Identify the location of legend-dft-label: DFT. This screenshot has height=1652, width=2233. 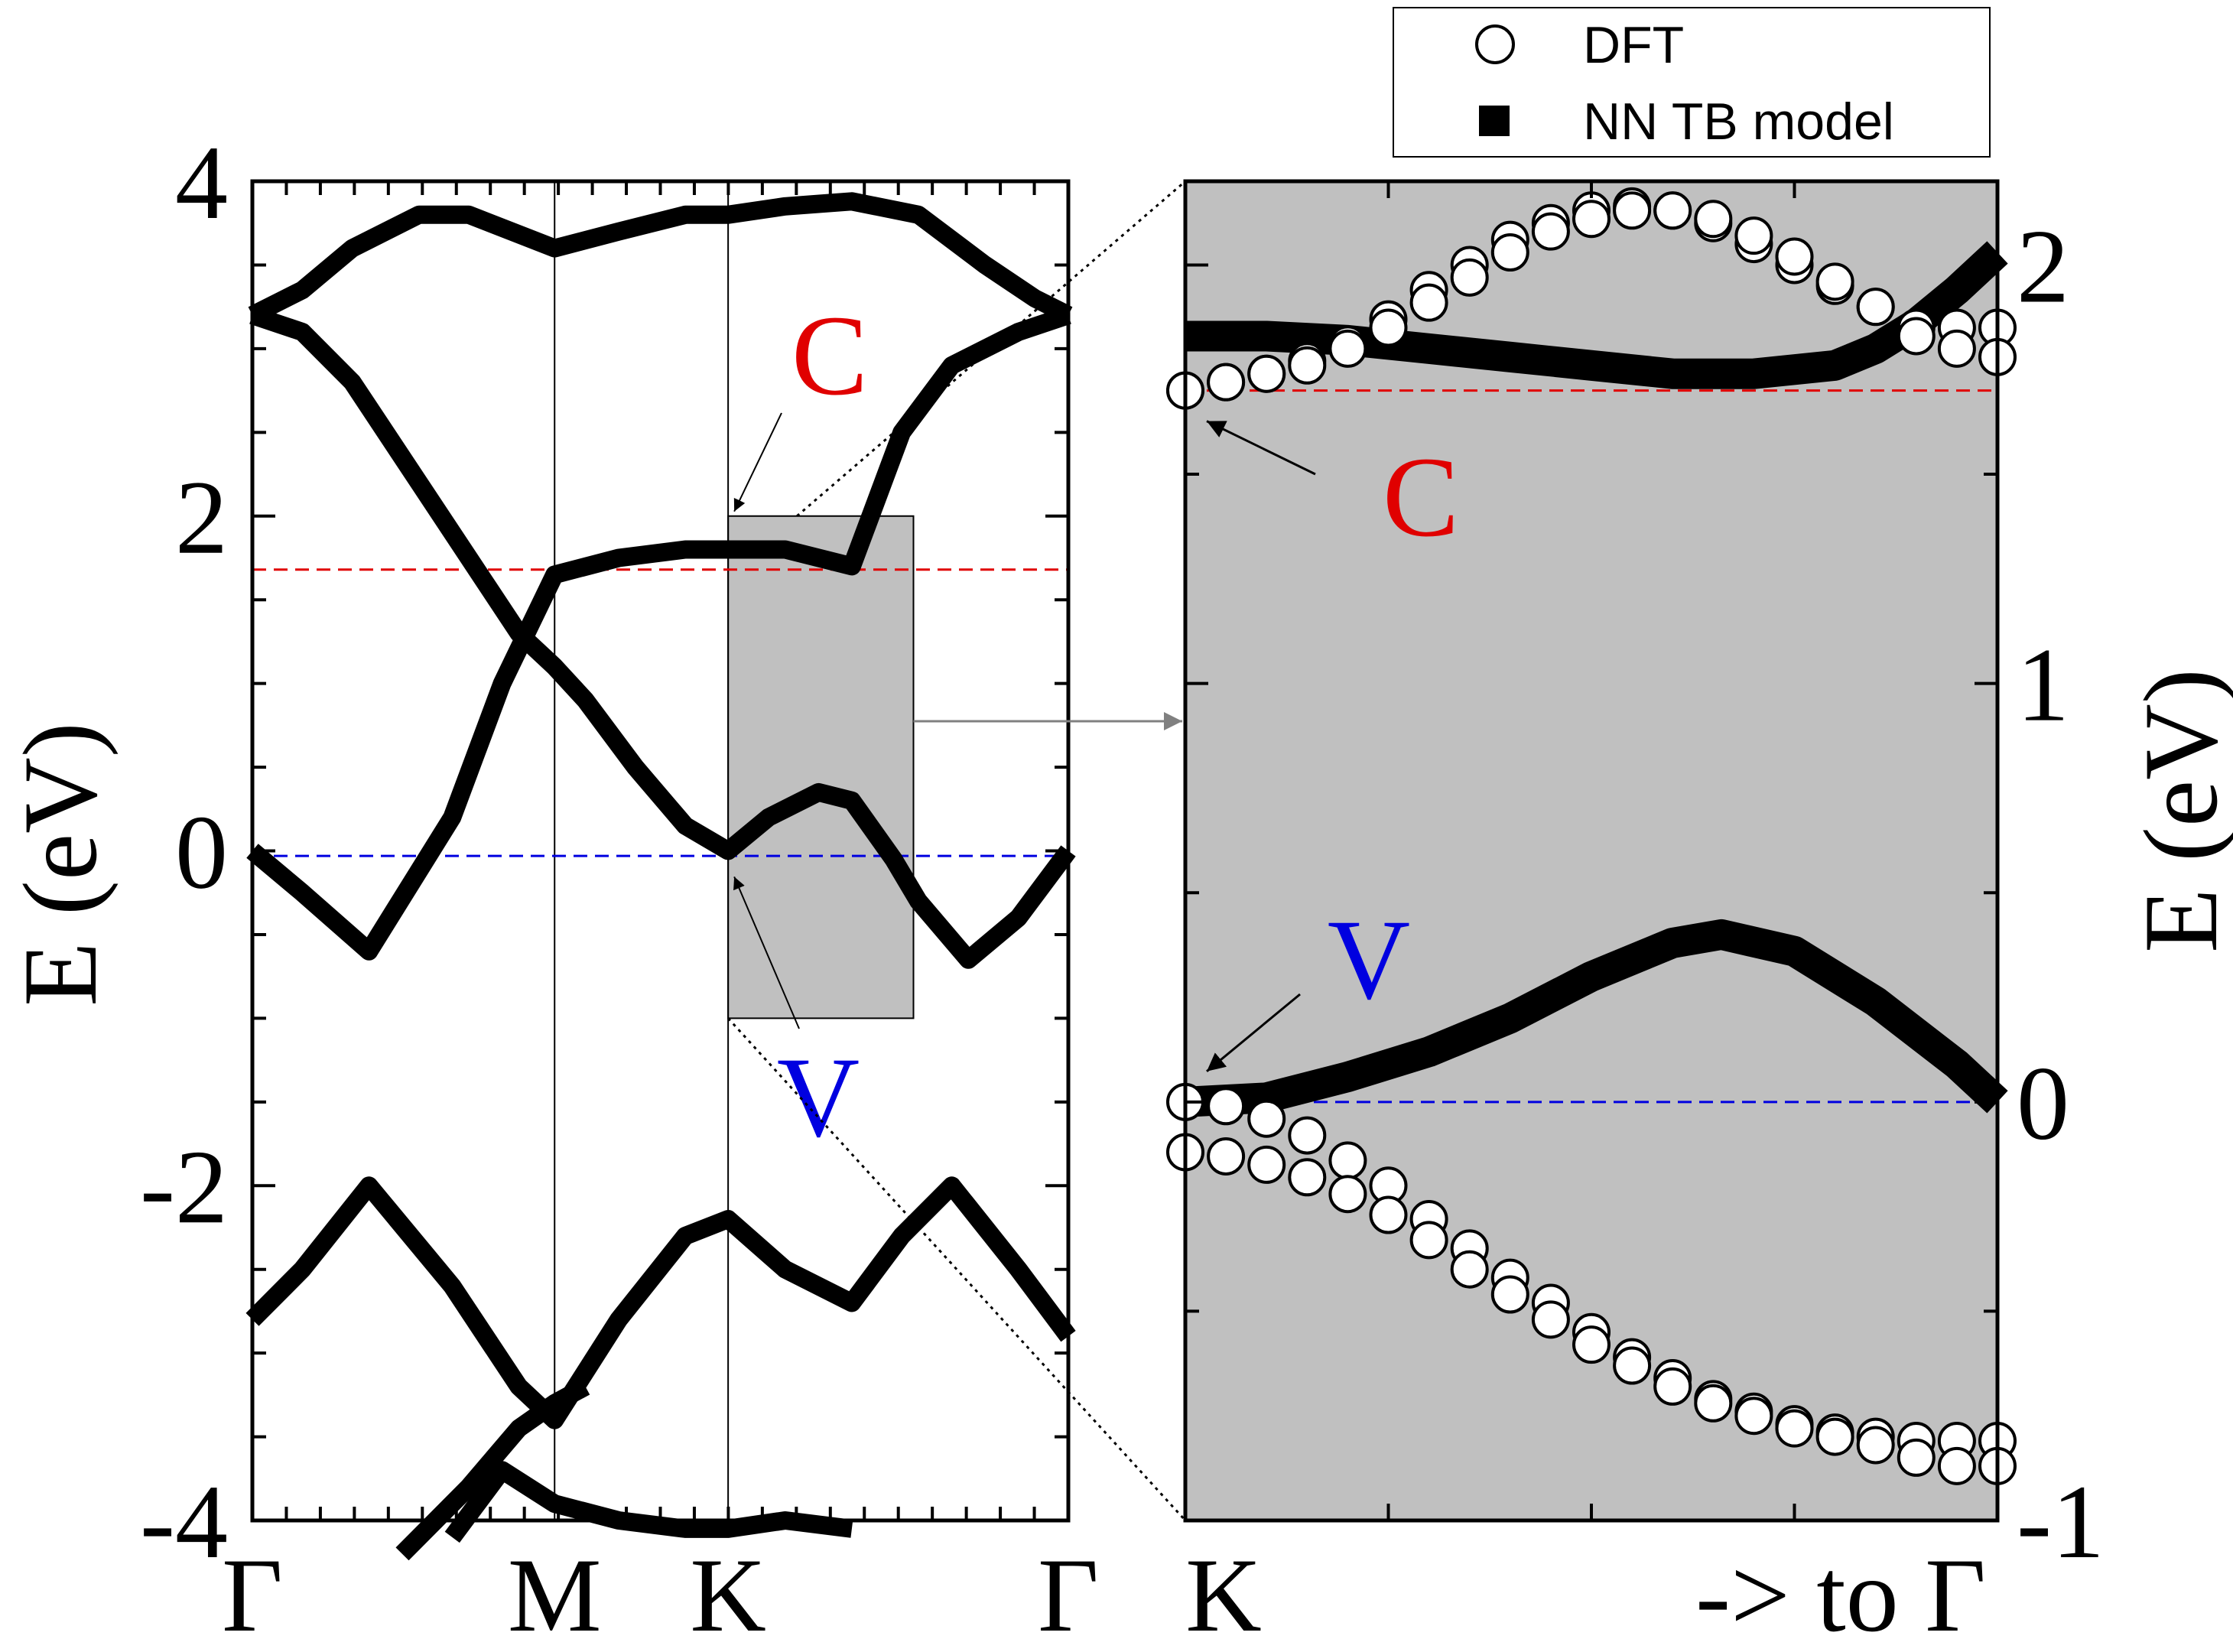
(1633, 45).